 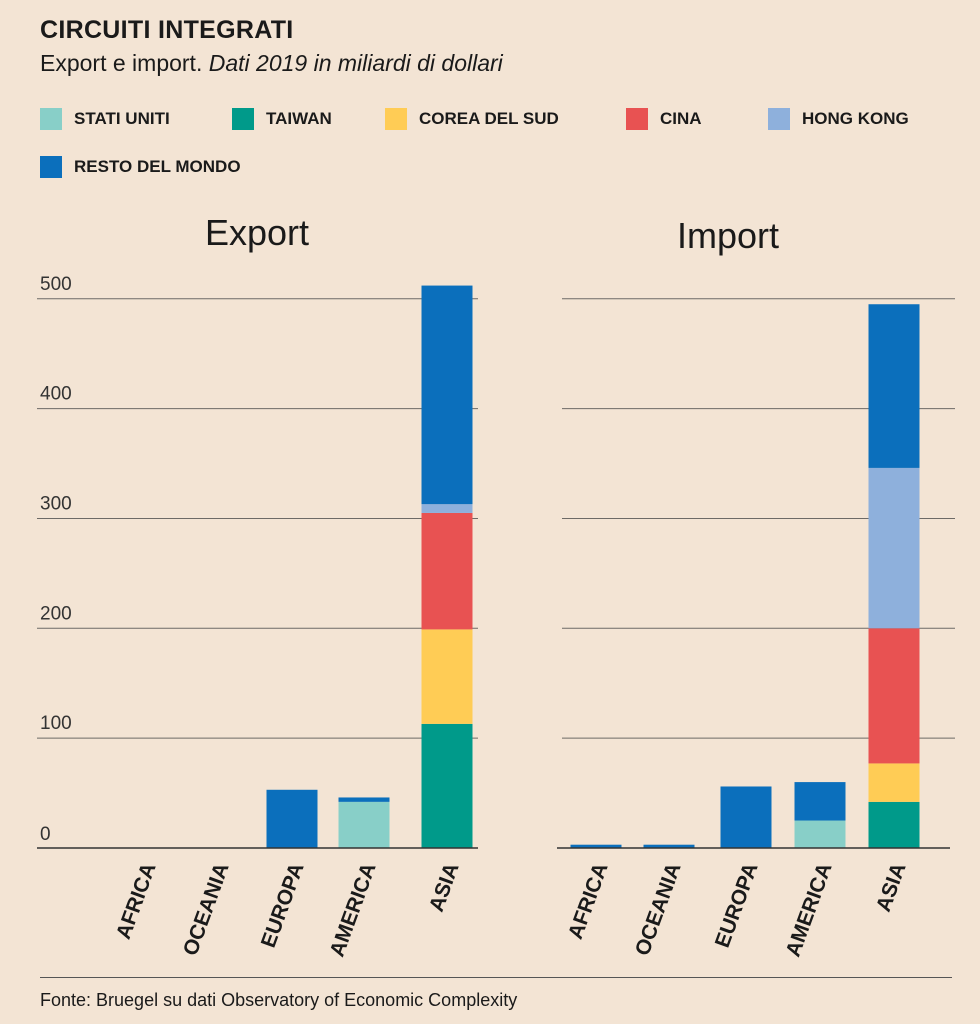 What do you see at coordinates (820, 801) in the screenshot?
I see `import-bar-america-resto-del-mondo` at bounding box center [820, 801].